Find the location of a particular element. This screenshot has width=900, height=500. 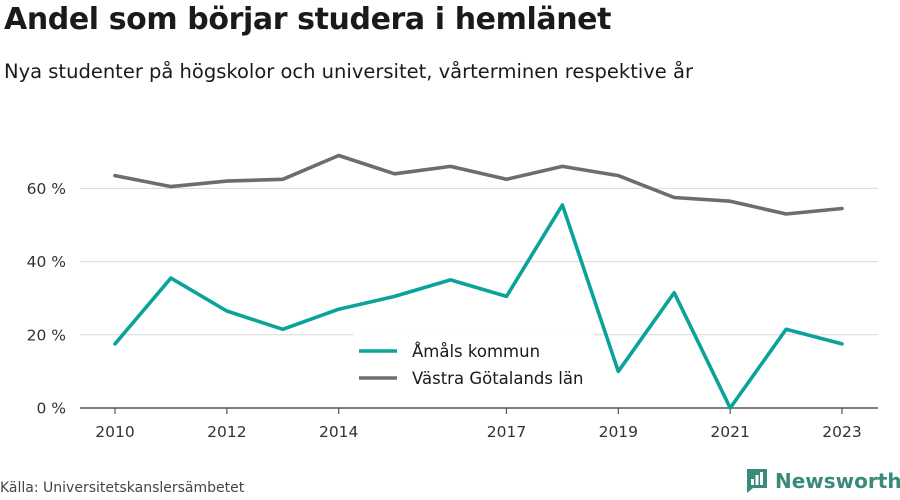

brand-logo: Newsworthy is located at coordinates (822, 481).